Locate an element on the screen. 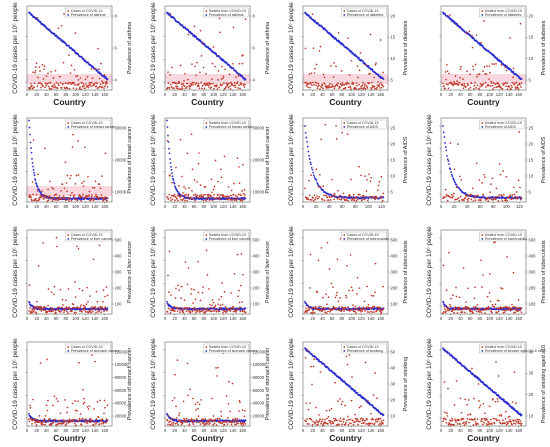 Image resolution: width=550 pixels, height=447 pixels. x-tick-label: 80 is located at coordinates (355, 206).